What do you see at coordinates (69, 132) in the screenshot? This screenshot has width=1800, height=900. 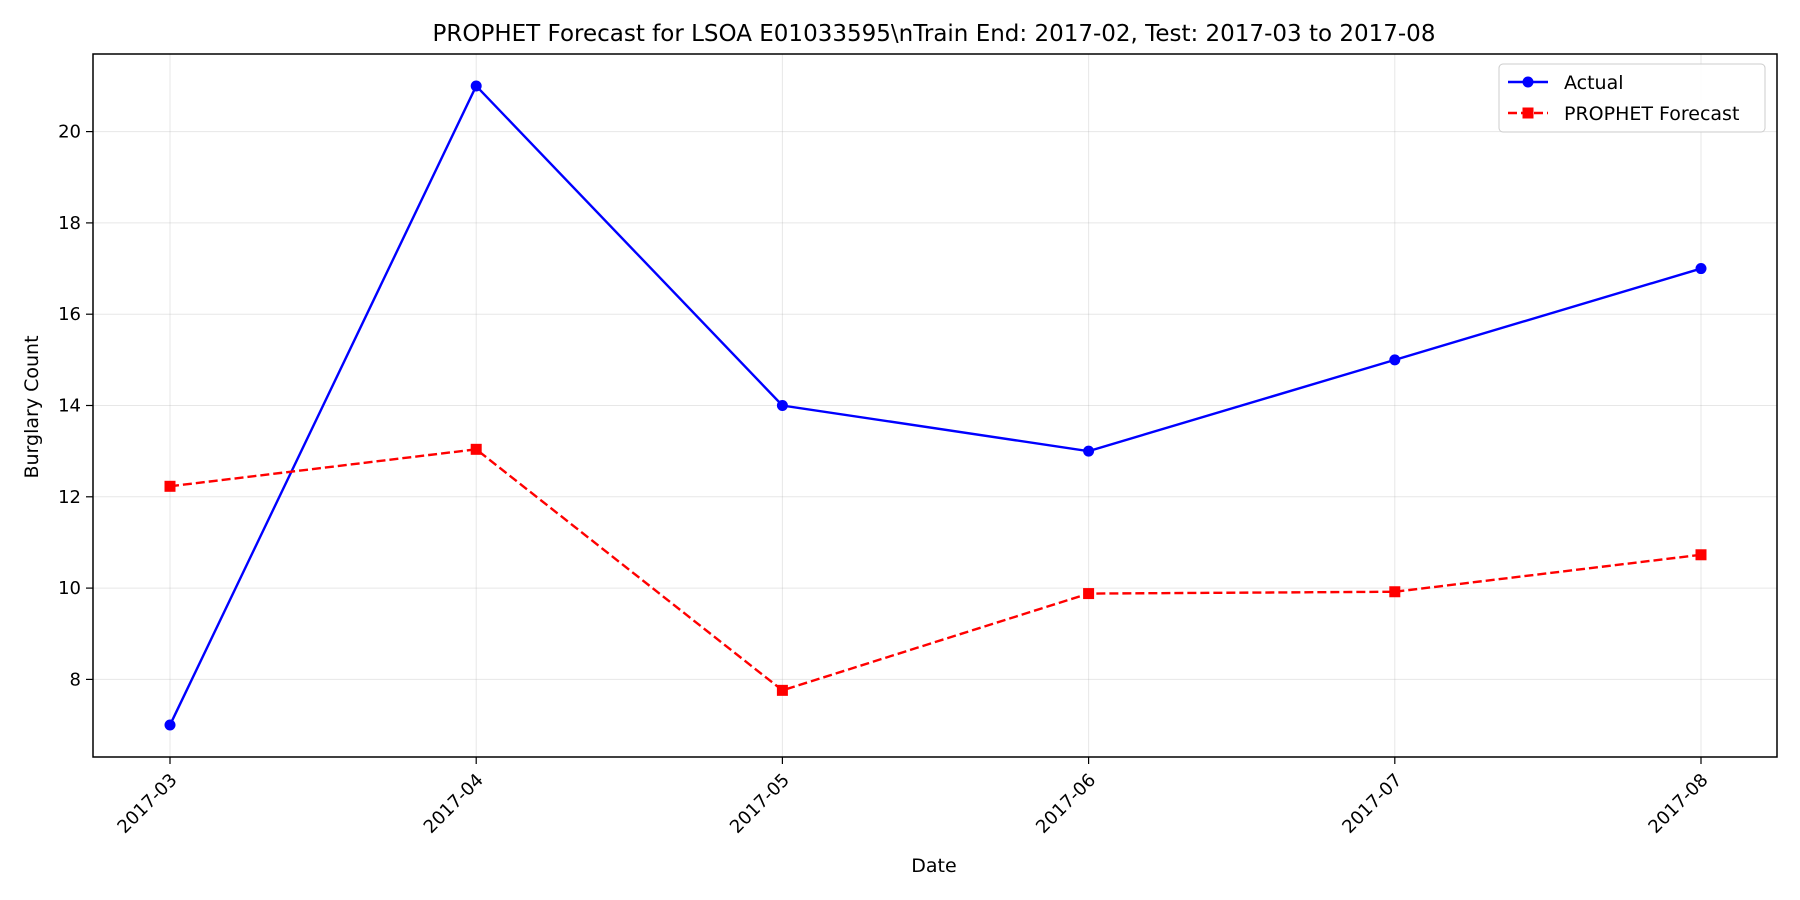 I see `y-tick-label: 20` at bounding box center [69, 132].